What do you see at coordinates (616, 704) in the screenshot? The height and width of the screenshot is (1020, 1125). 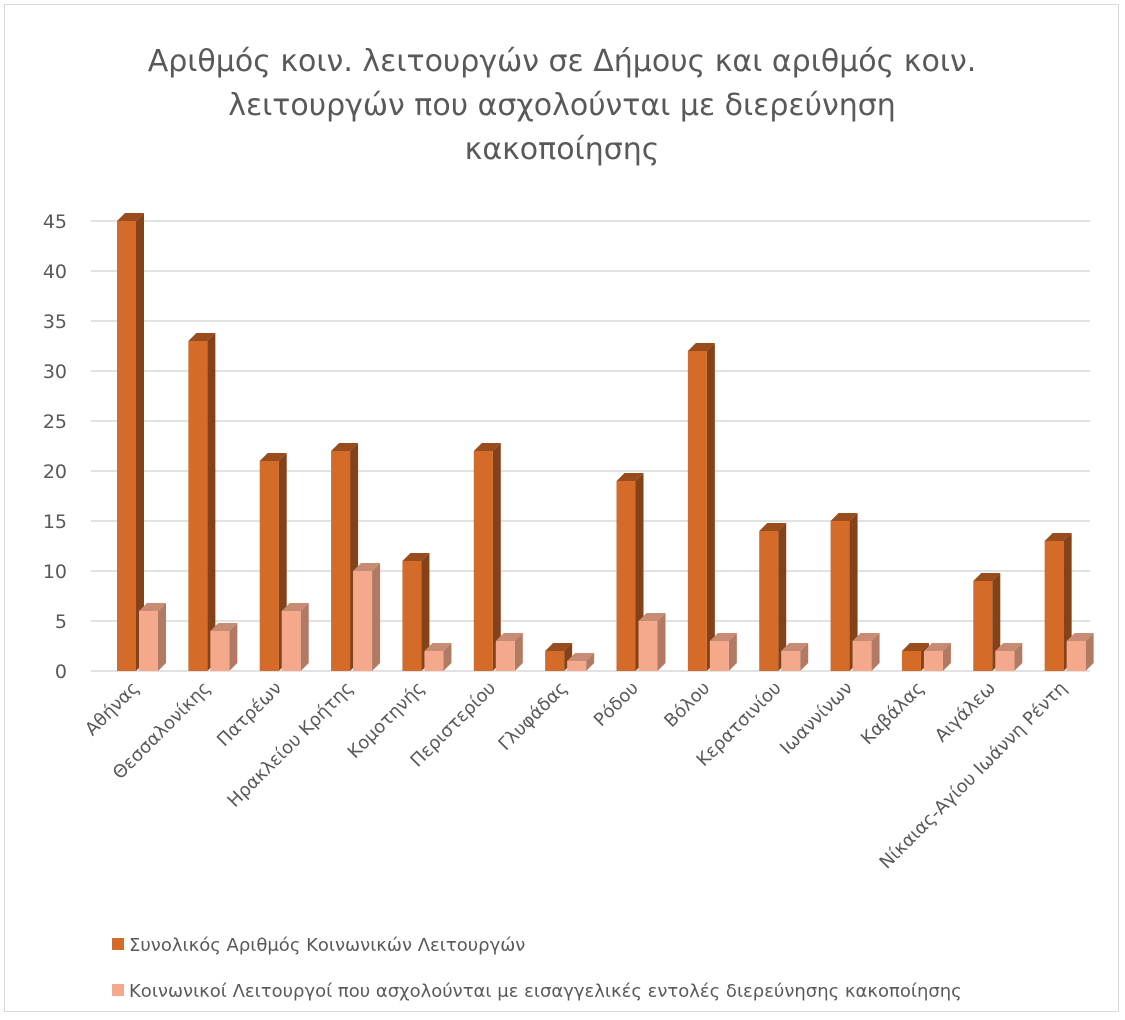 I see `x-category-label-8: Ρόδου` at bounding box center [616, 704].